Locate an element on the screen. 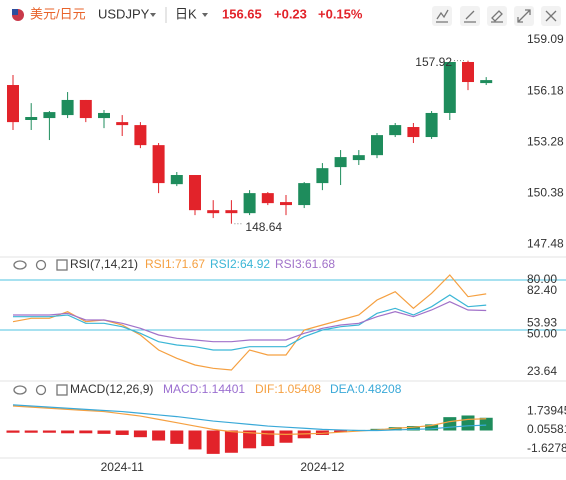 The height and width of the screenshot is (480, 566). x-tick-label: 2024-12 is located at coordinates (322, 467).